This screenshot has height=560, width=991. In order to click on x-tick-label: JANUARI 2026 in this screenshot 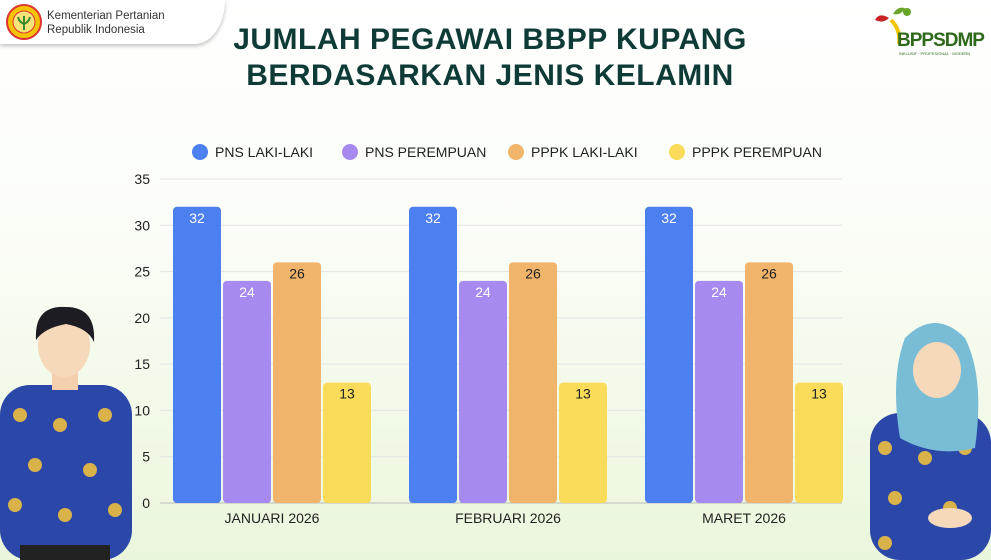, I will do `click(272, 518)`.